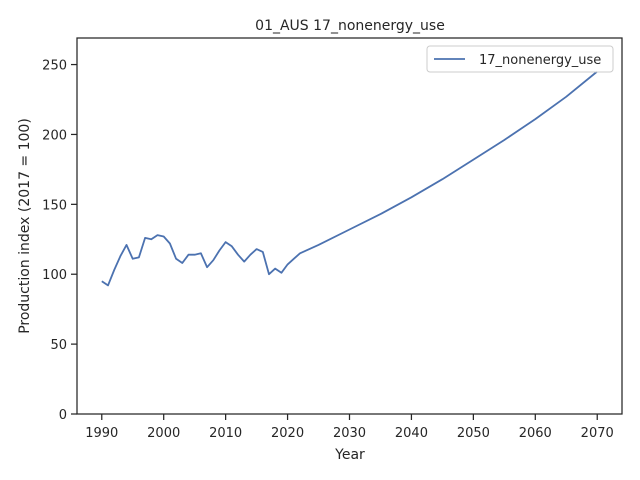 The height and width of the screenshot is (480, 640). I want to click on x-tick-label: 2060, so click(535, 433).